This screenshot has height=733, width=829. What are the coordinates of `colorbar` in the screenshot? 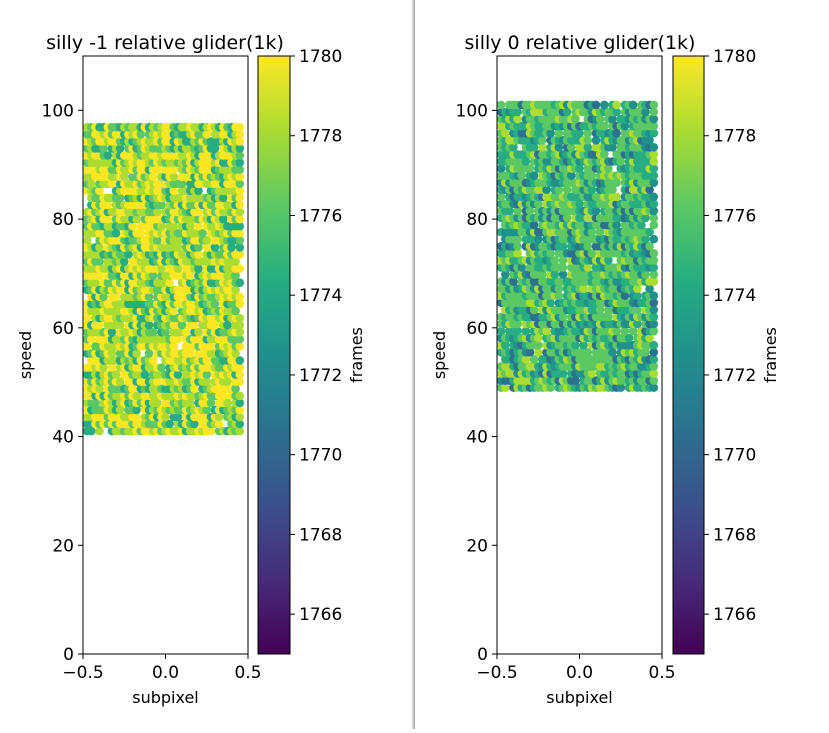 It's located at (688, 355).